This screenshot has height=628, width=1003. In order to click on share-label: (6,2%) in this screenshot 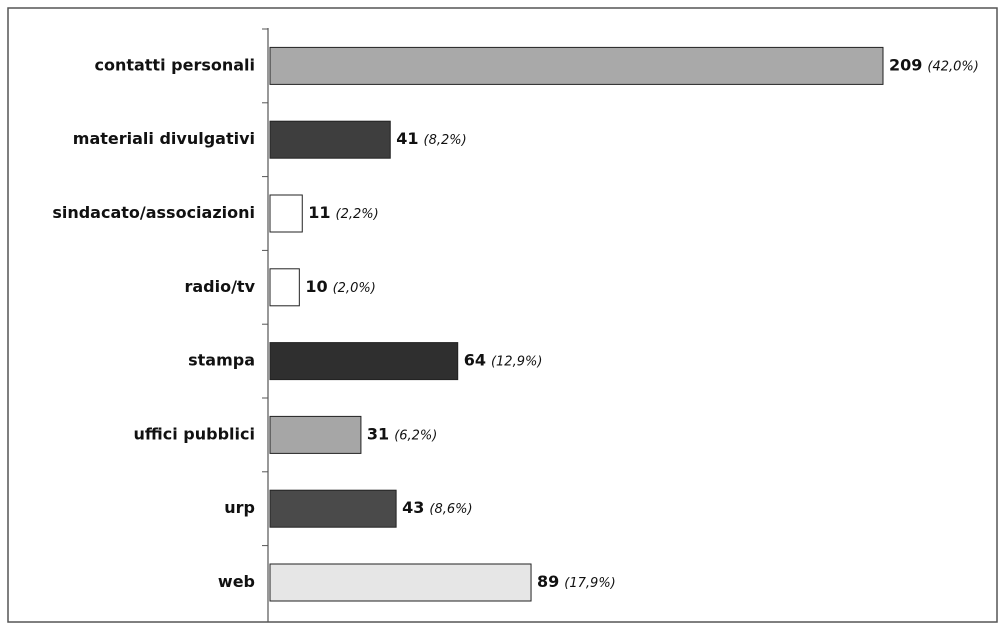, I will do `click(415, 435)`.